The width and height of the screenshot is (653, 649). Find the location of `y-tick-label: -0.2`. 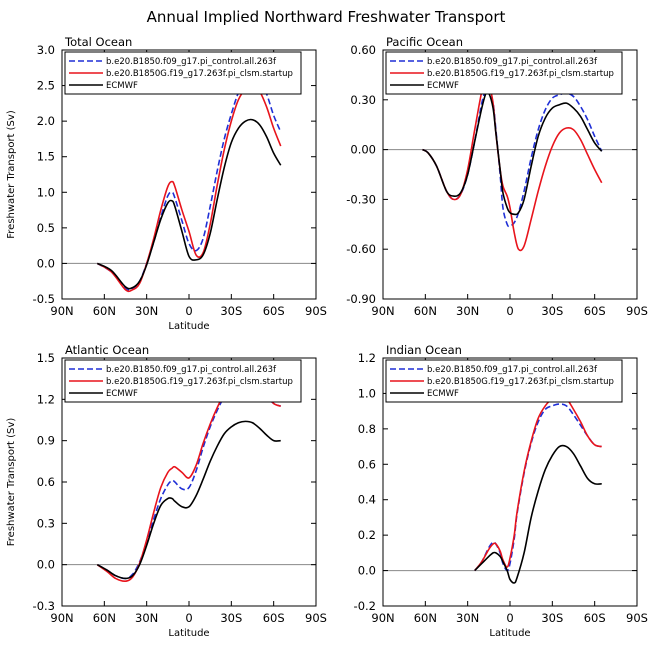

y-tick-label: -0.2 is located at coordinates (365, 606).